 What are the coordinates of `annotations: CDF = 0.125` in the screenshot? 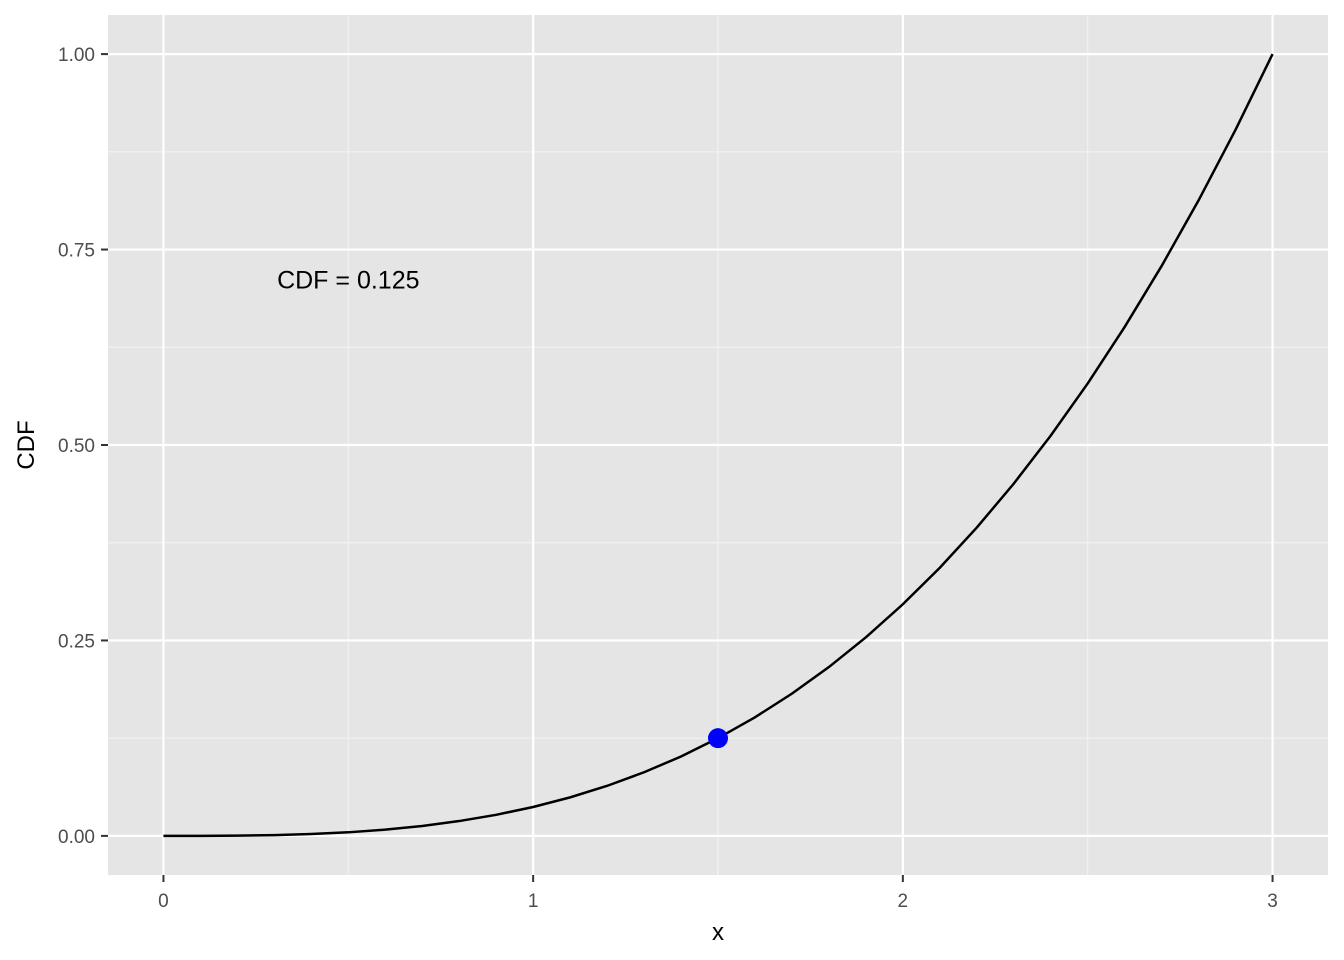 It's located at (348, 281).